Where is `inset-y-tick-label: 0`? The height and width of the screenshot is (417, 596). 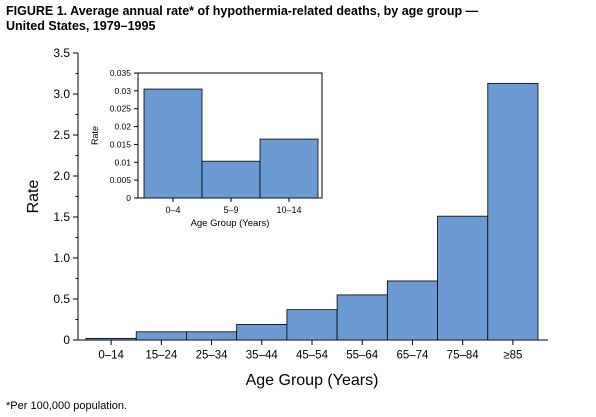 inset-y-tick-label: 0 is located at coordinates (128, 198).